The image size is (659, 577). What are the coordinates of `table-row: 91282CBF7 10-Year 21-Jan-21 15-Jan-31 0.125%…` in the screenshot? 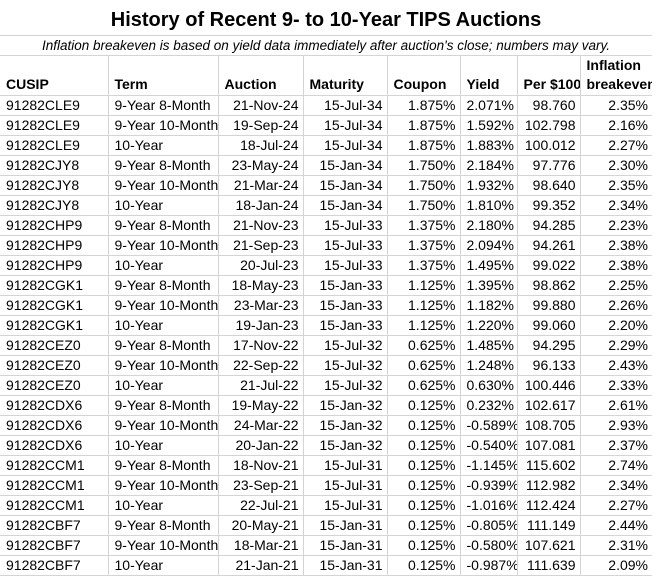 It's located at (326, 565).